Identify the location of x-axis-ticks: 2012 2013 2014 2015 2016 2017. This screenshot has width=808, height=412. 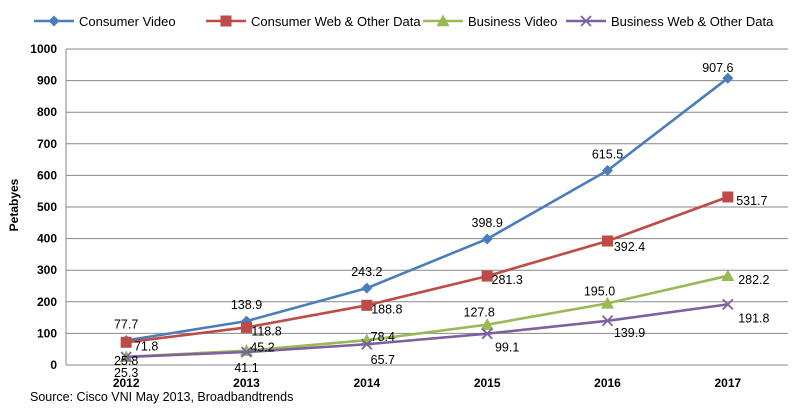
(427, 383).